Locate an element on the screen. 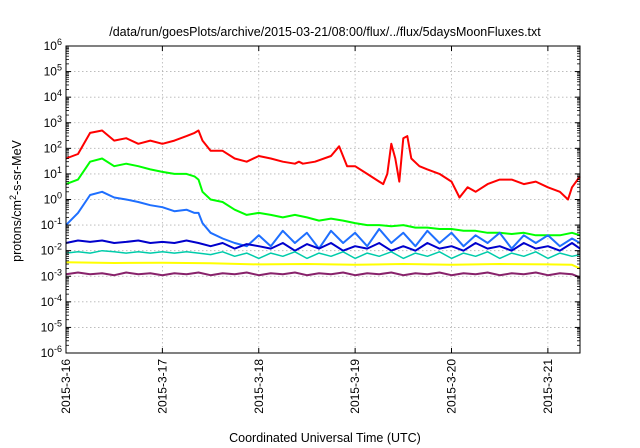 The height and width of the screenshot is (448, 640). y-tick-exponent: 4 is located at coordinates (59, 93).